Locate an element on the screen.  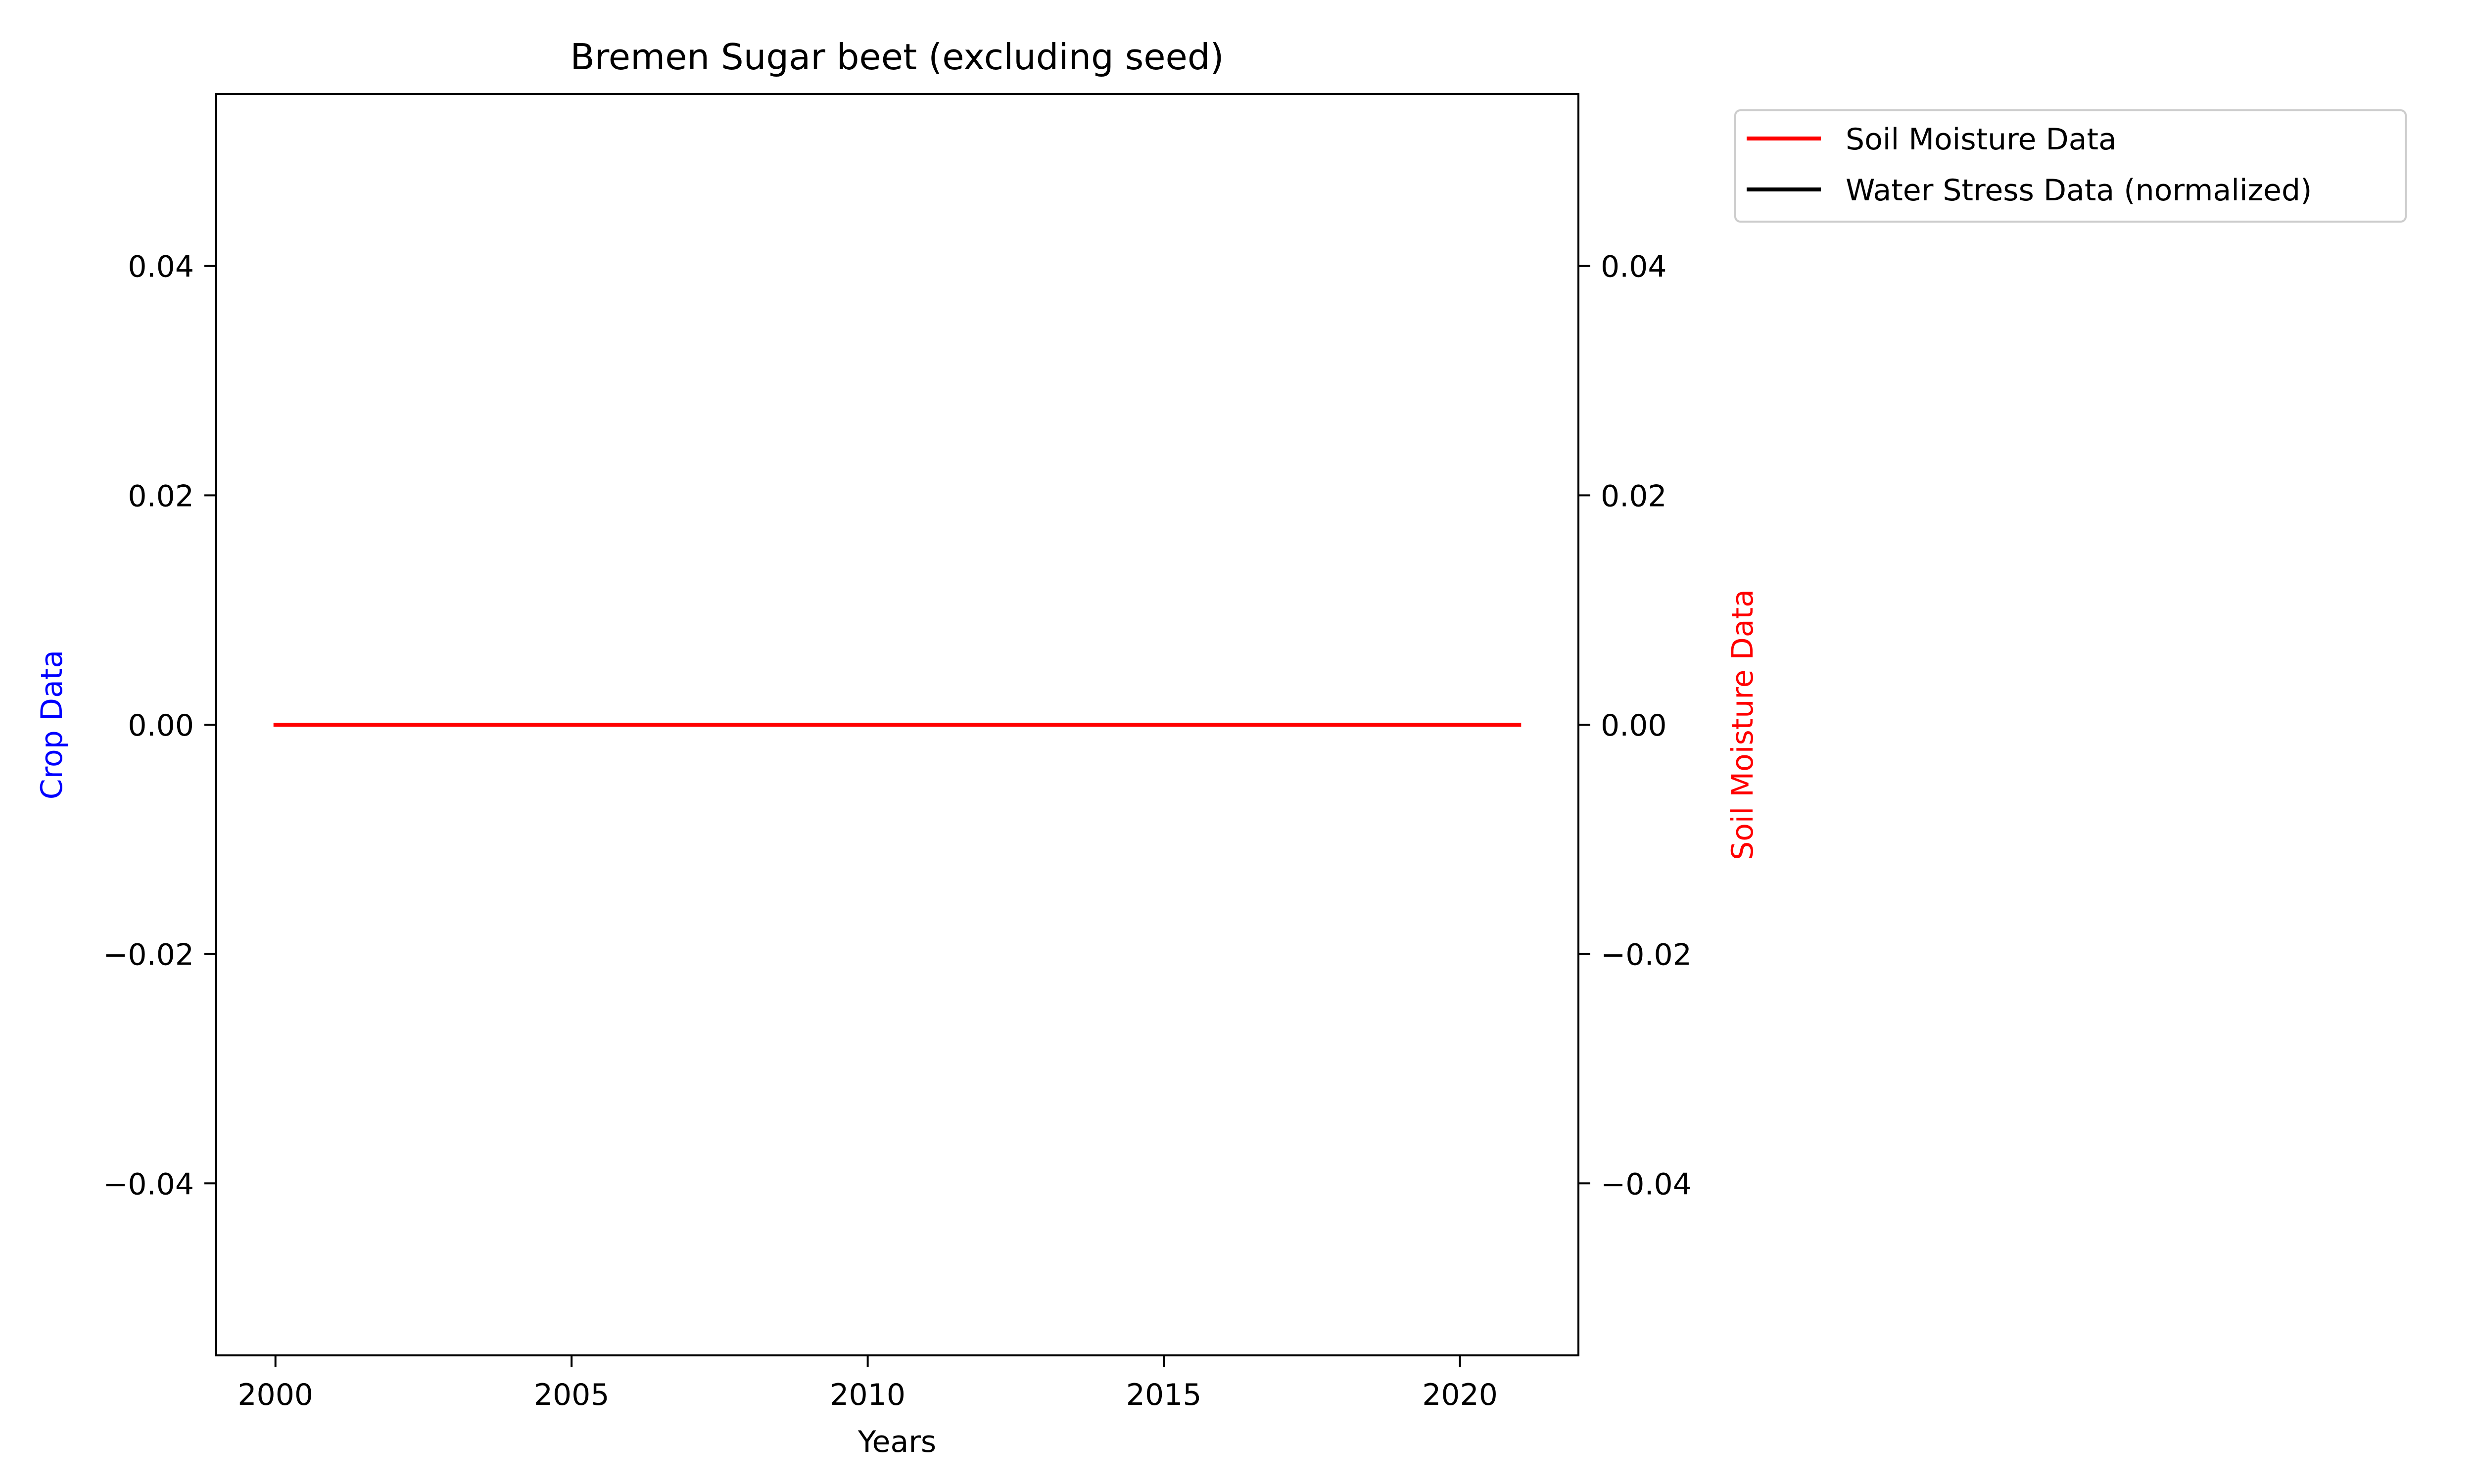
right-y-tick-label: 0.00 is located at coordinates (1634, 725).